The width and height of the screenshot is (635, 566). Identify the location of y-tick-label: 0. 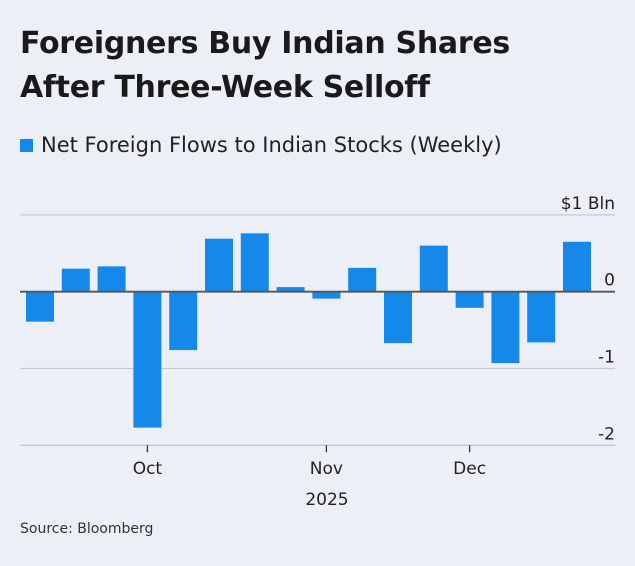
(609, 281).